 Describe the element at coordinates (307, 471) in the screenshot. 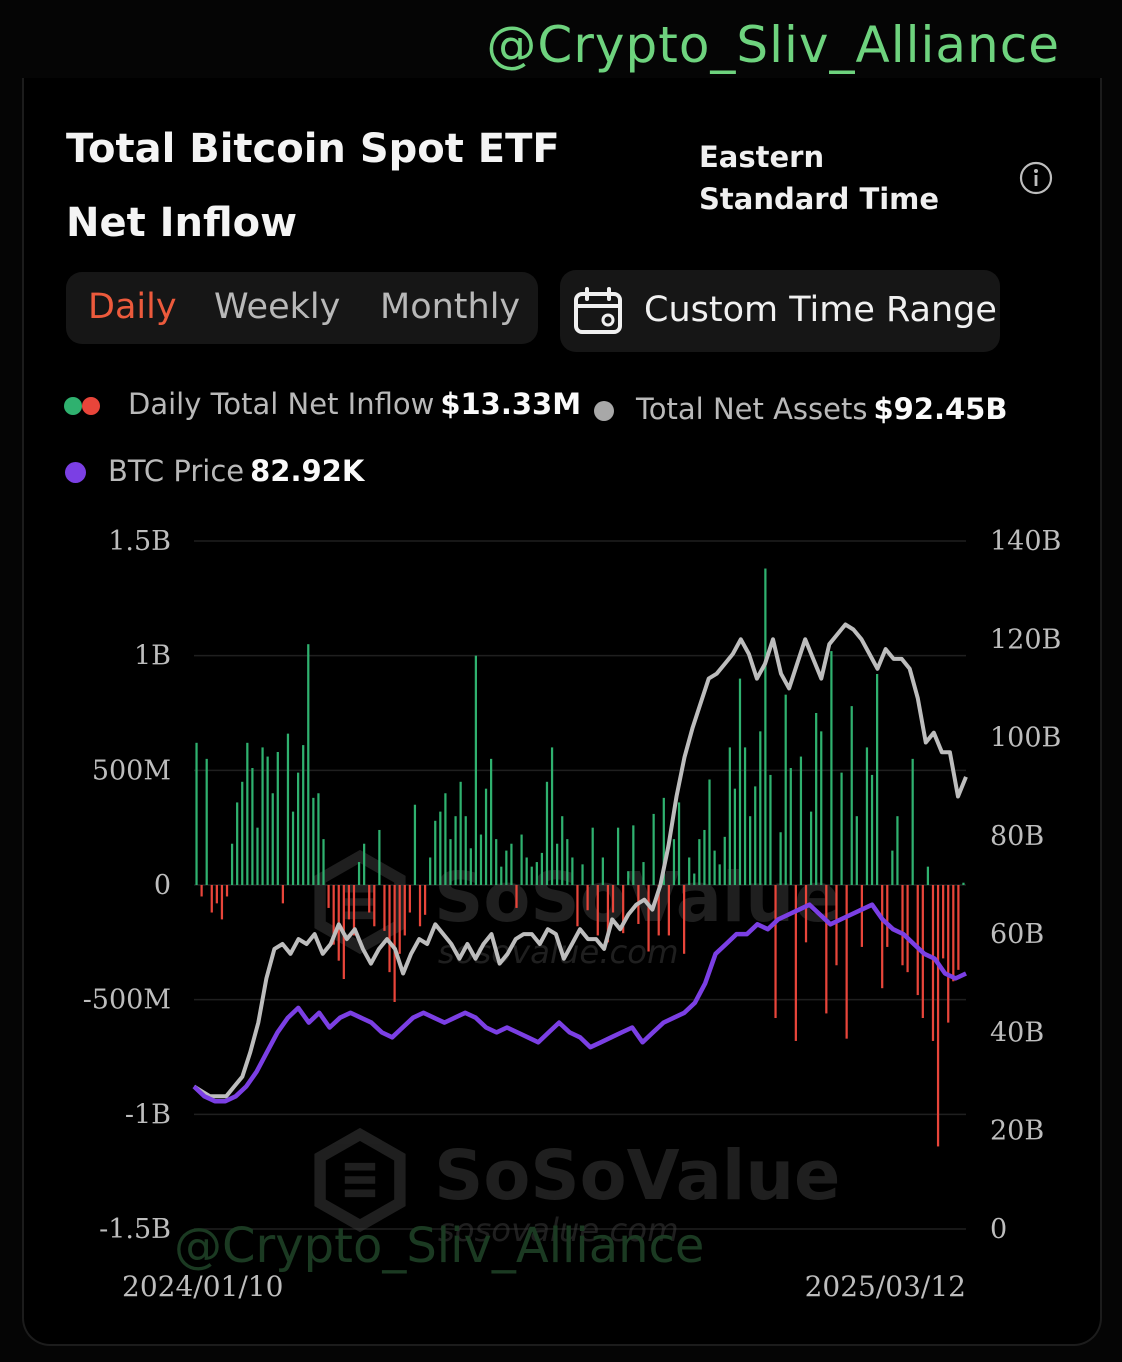

I see `legend-btc-price-value: 82.92K` at that location.